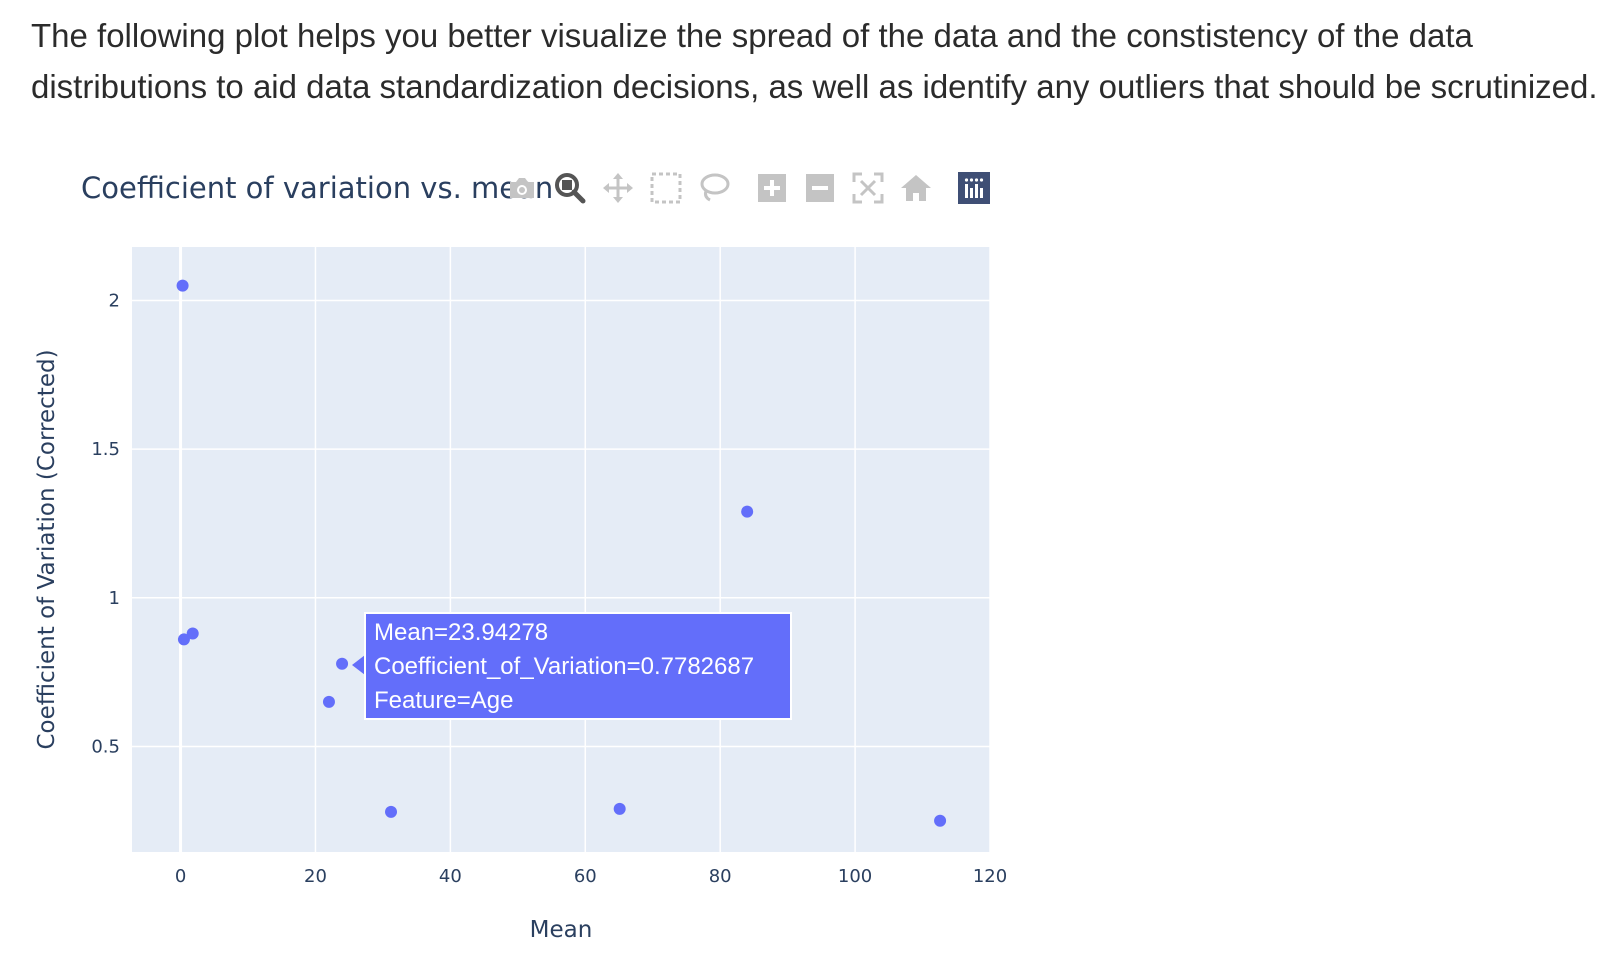  Describe the element at coordinates (570, 188) in the screenshot. I see `zoom-icon` at that location.